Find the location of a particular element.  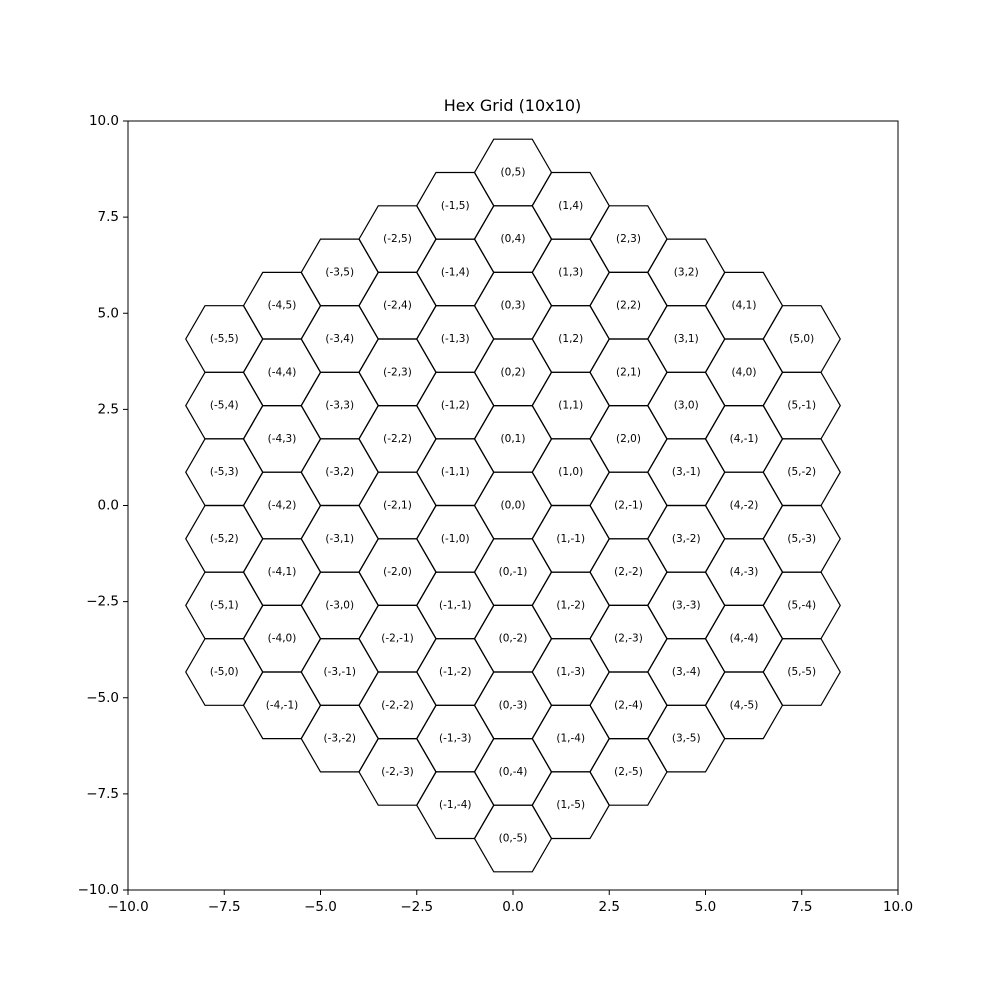

hex-label: (-4,0) is located at coordinates (282, 639).